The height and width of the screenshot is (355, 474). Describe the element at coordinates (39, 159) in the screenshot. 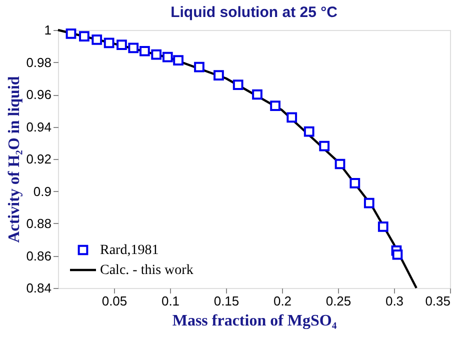

I see `y-tick-label: 0.92` at that location.